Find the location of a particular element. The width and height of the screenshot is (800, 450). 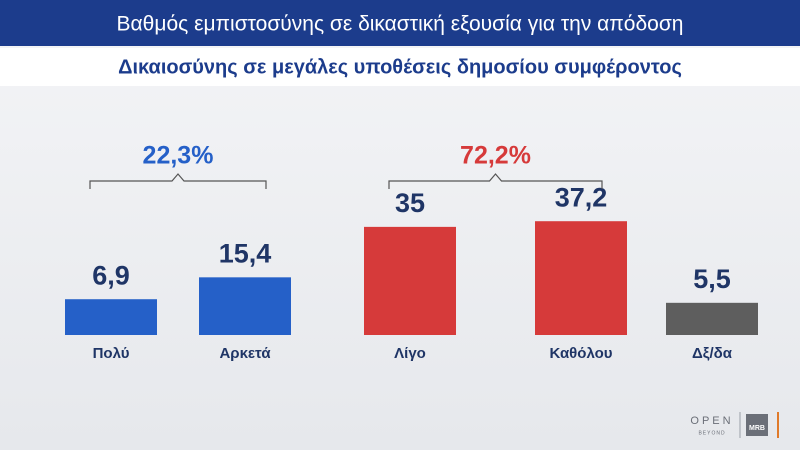

category-label: Λίγο is located at coordinates (410, 353).